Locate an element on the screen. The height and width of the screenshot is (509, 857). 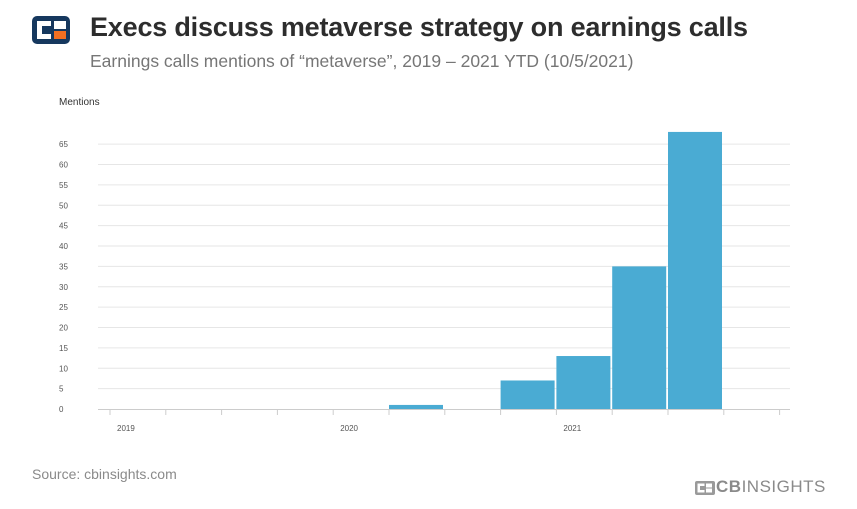
y-tick-label: 30 is located at coordinates (63, 287).